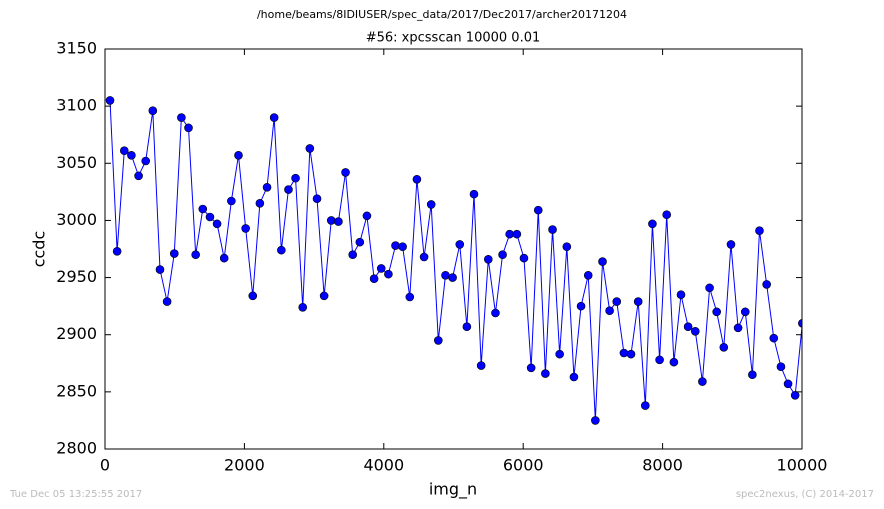 The image size is (884, 509). What do you see at coordinates (523, 465) in the screenshot?
I see `x-tick-label: 6000` at bounding box center [523, 465].